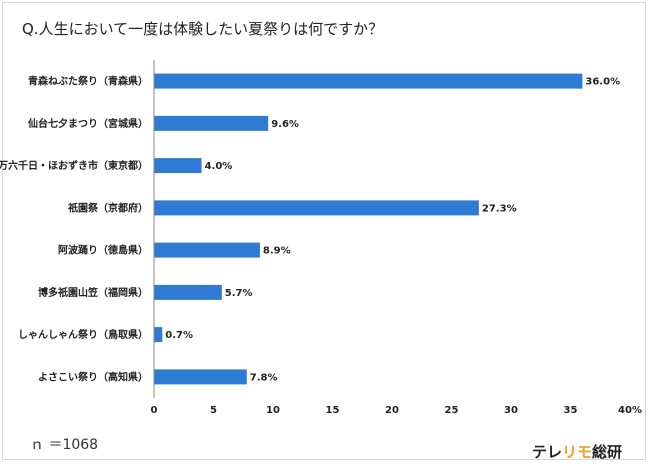 The width and height of the screenshot is (650, 464). Describe the element at coordinates (88, 81) in the screenshot. I see `category-label: 青森ねぶた祭り（青森県）` at that location.